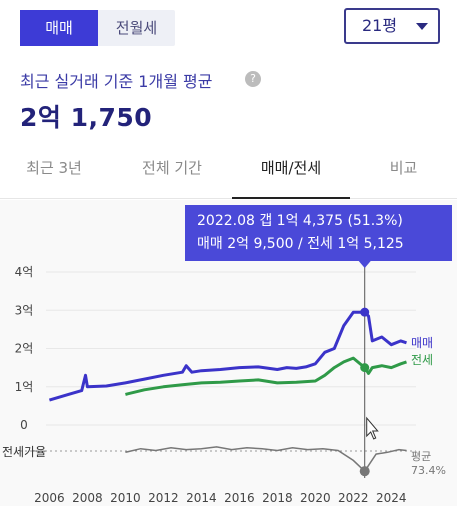 This screenshot has height=510, width=457. I want to click on x-tick-label: 2012, so click(163, 498).